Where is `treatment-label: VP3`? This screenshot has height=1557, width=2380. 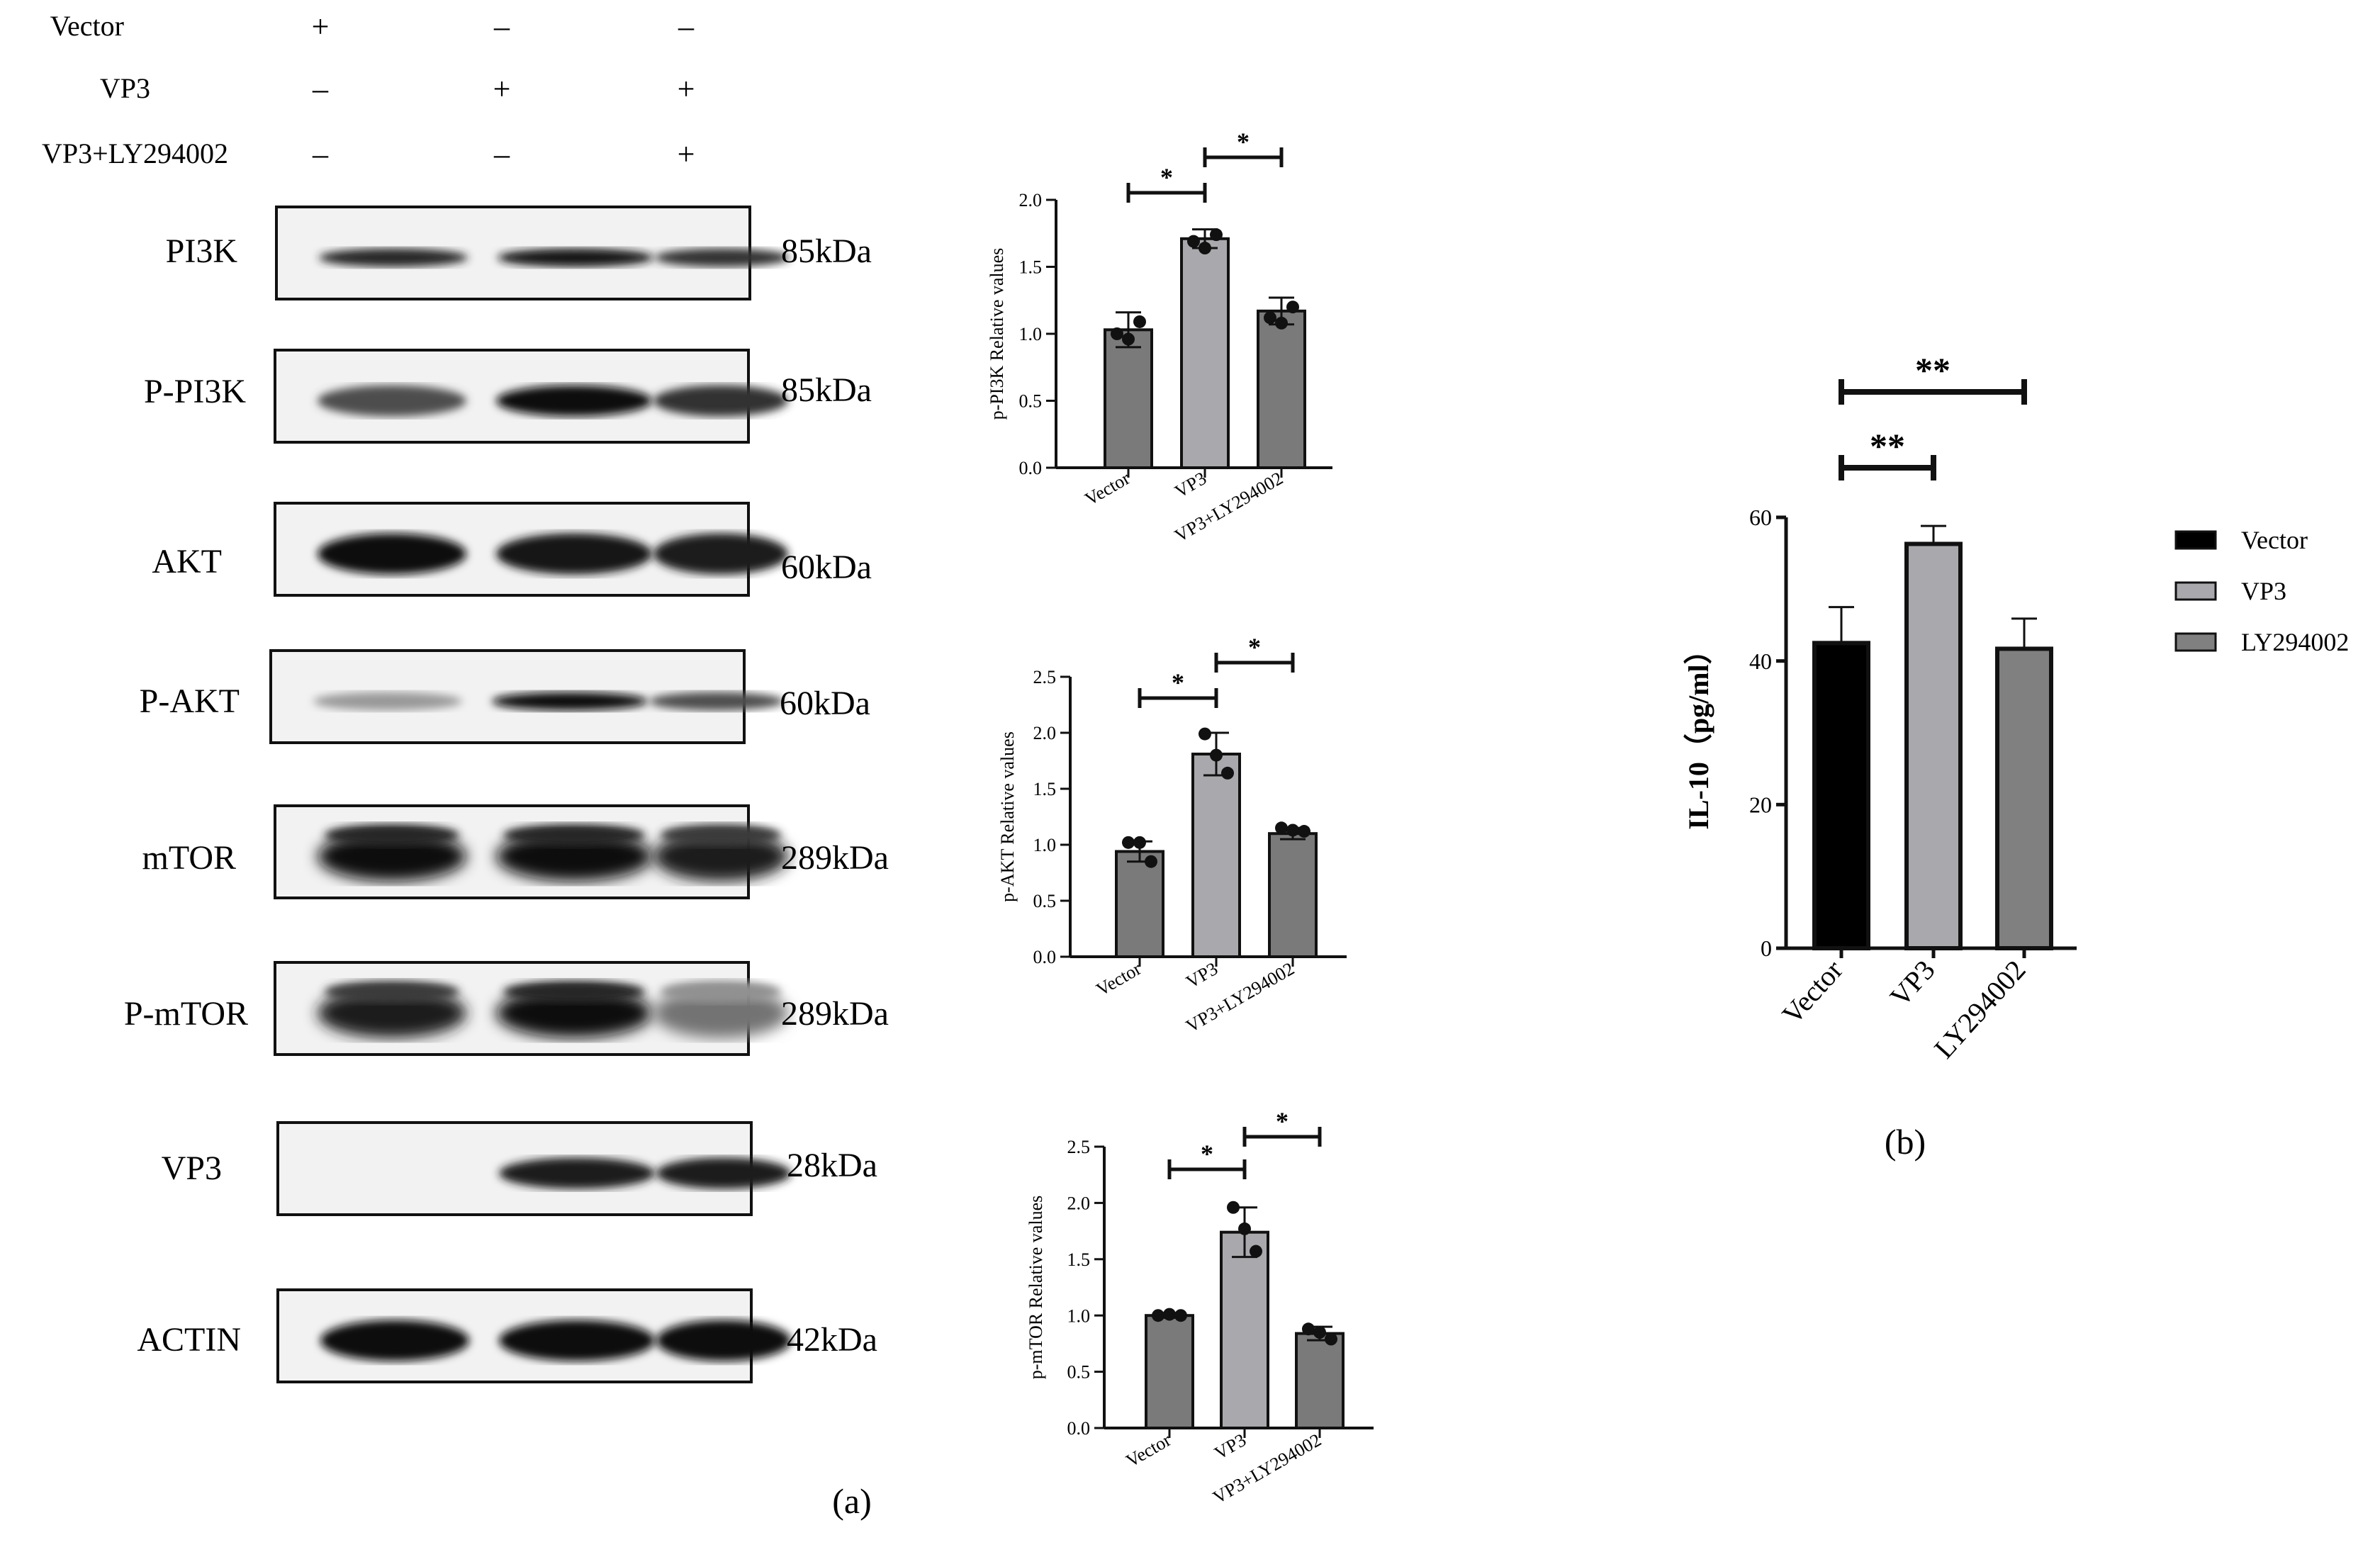 treatment-label: VP3 is located at coordinates (125, 88).